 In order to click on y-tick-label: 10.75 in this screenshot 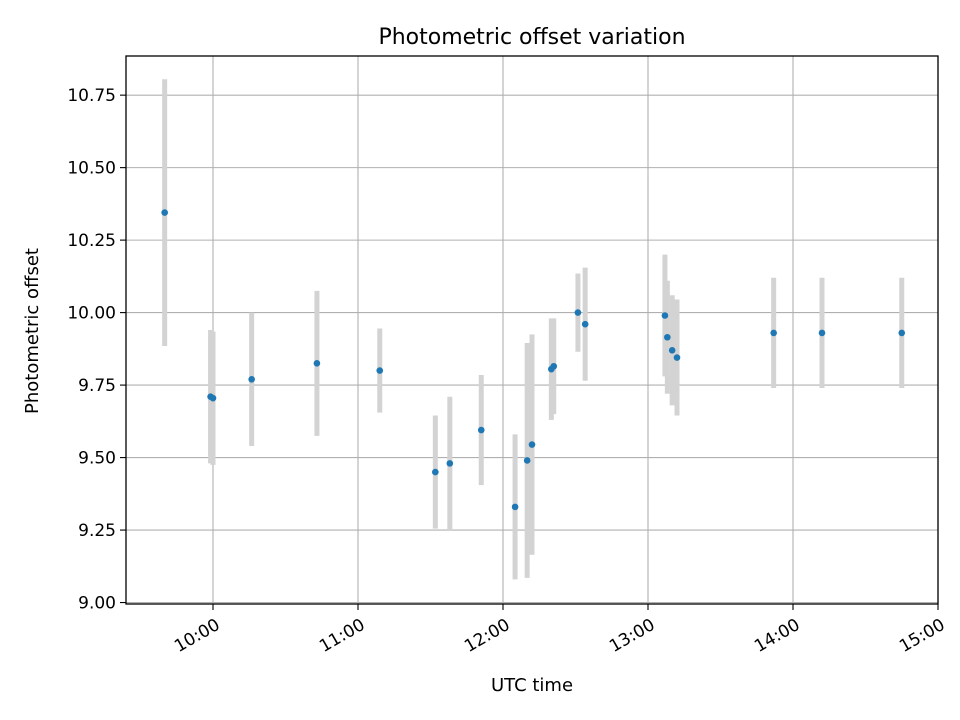, I will do `click(91, 96)`.